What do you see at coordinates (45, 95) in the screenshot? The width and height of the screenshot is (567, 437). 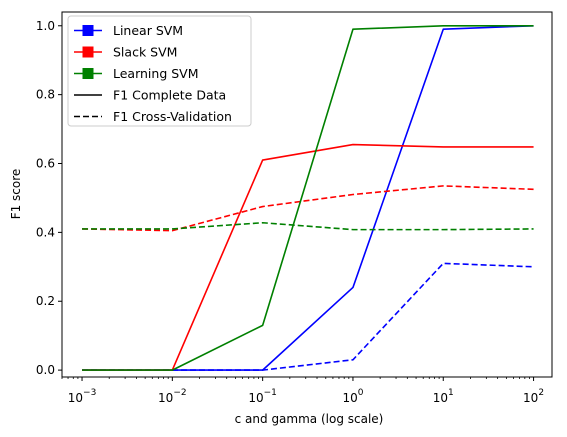 I see `y-tick-label: 0.8` at bounding box center [45, 95].